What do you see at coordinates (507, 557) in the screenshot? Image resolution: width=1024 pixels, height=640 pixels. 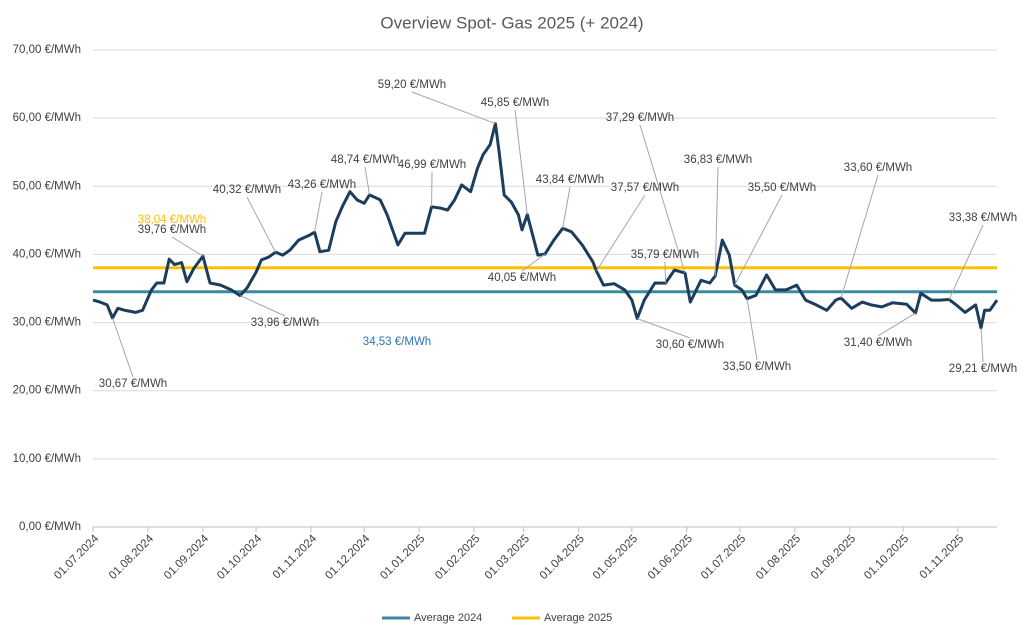 I see `x-tick-label: 01.03.2025` at bounding box center [507, 557].